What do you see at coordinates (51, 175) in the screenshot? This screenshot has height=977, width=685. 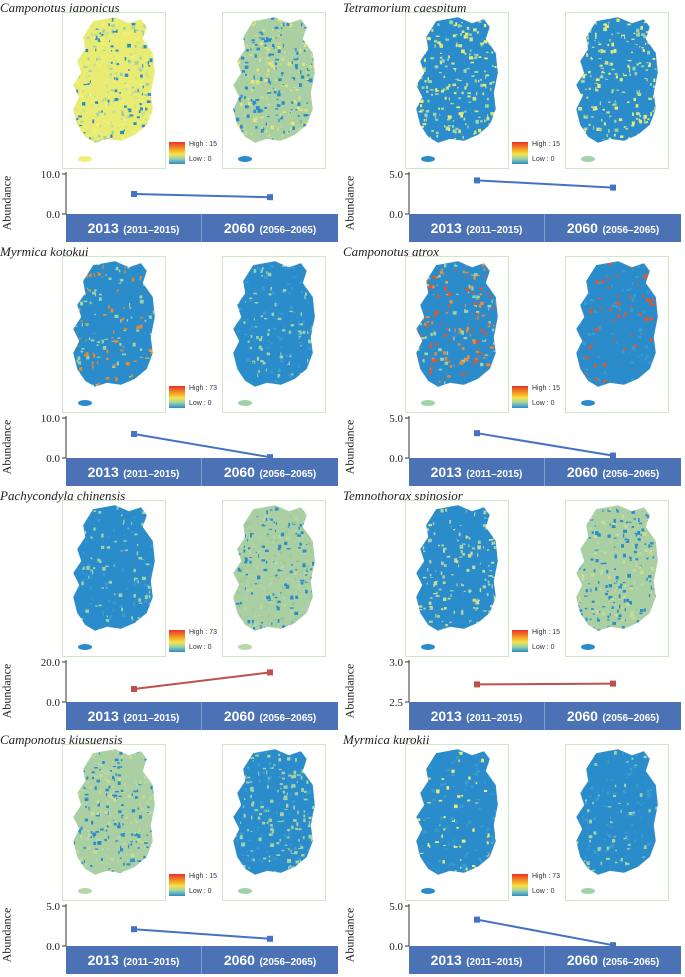 I see `y-tick-label: 10.0` at bounding box center [51, 175].